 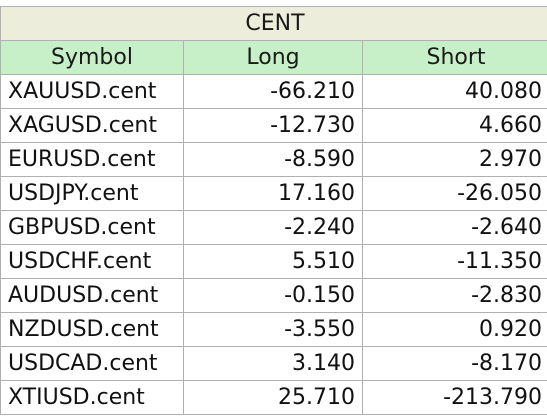 I want to click on header-row: Symbol Long Short, so click(x=273, y=57).